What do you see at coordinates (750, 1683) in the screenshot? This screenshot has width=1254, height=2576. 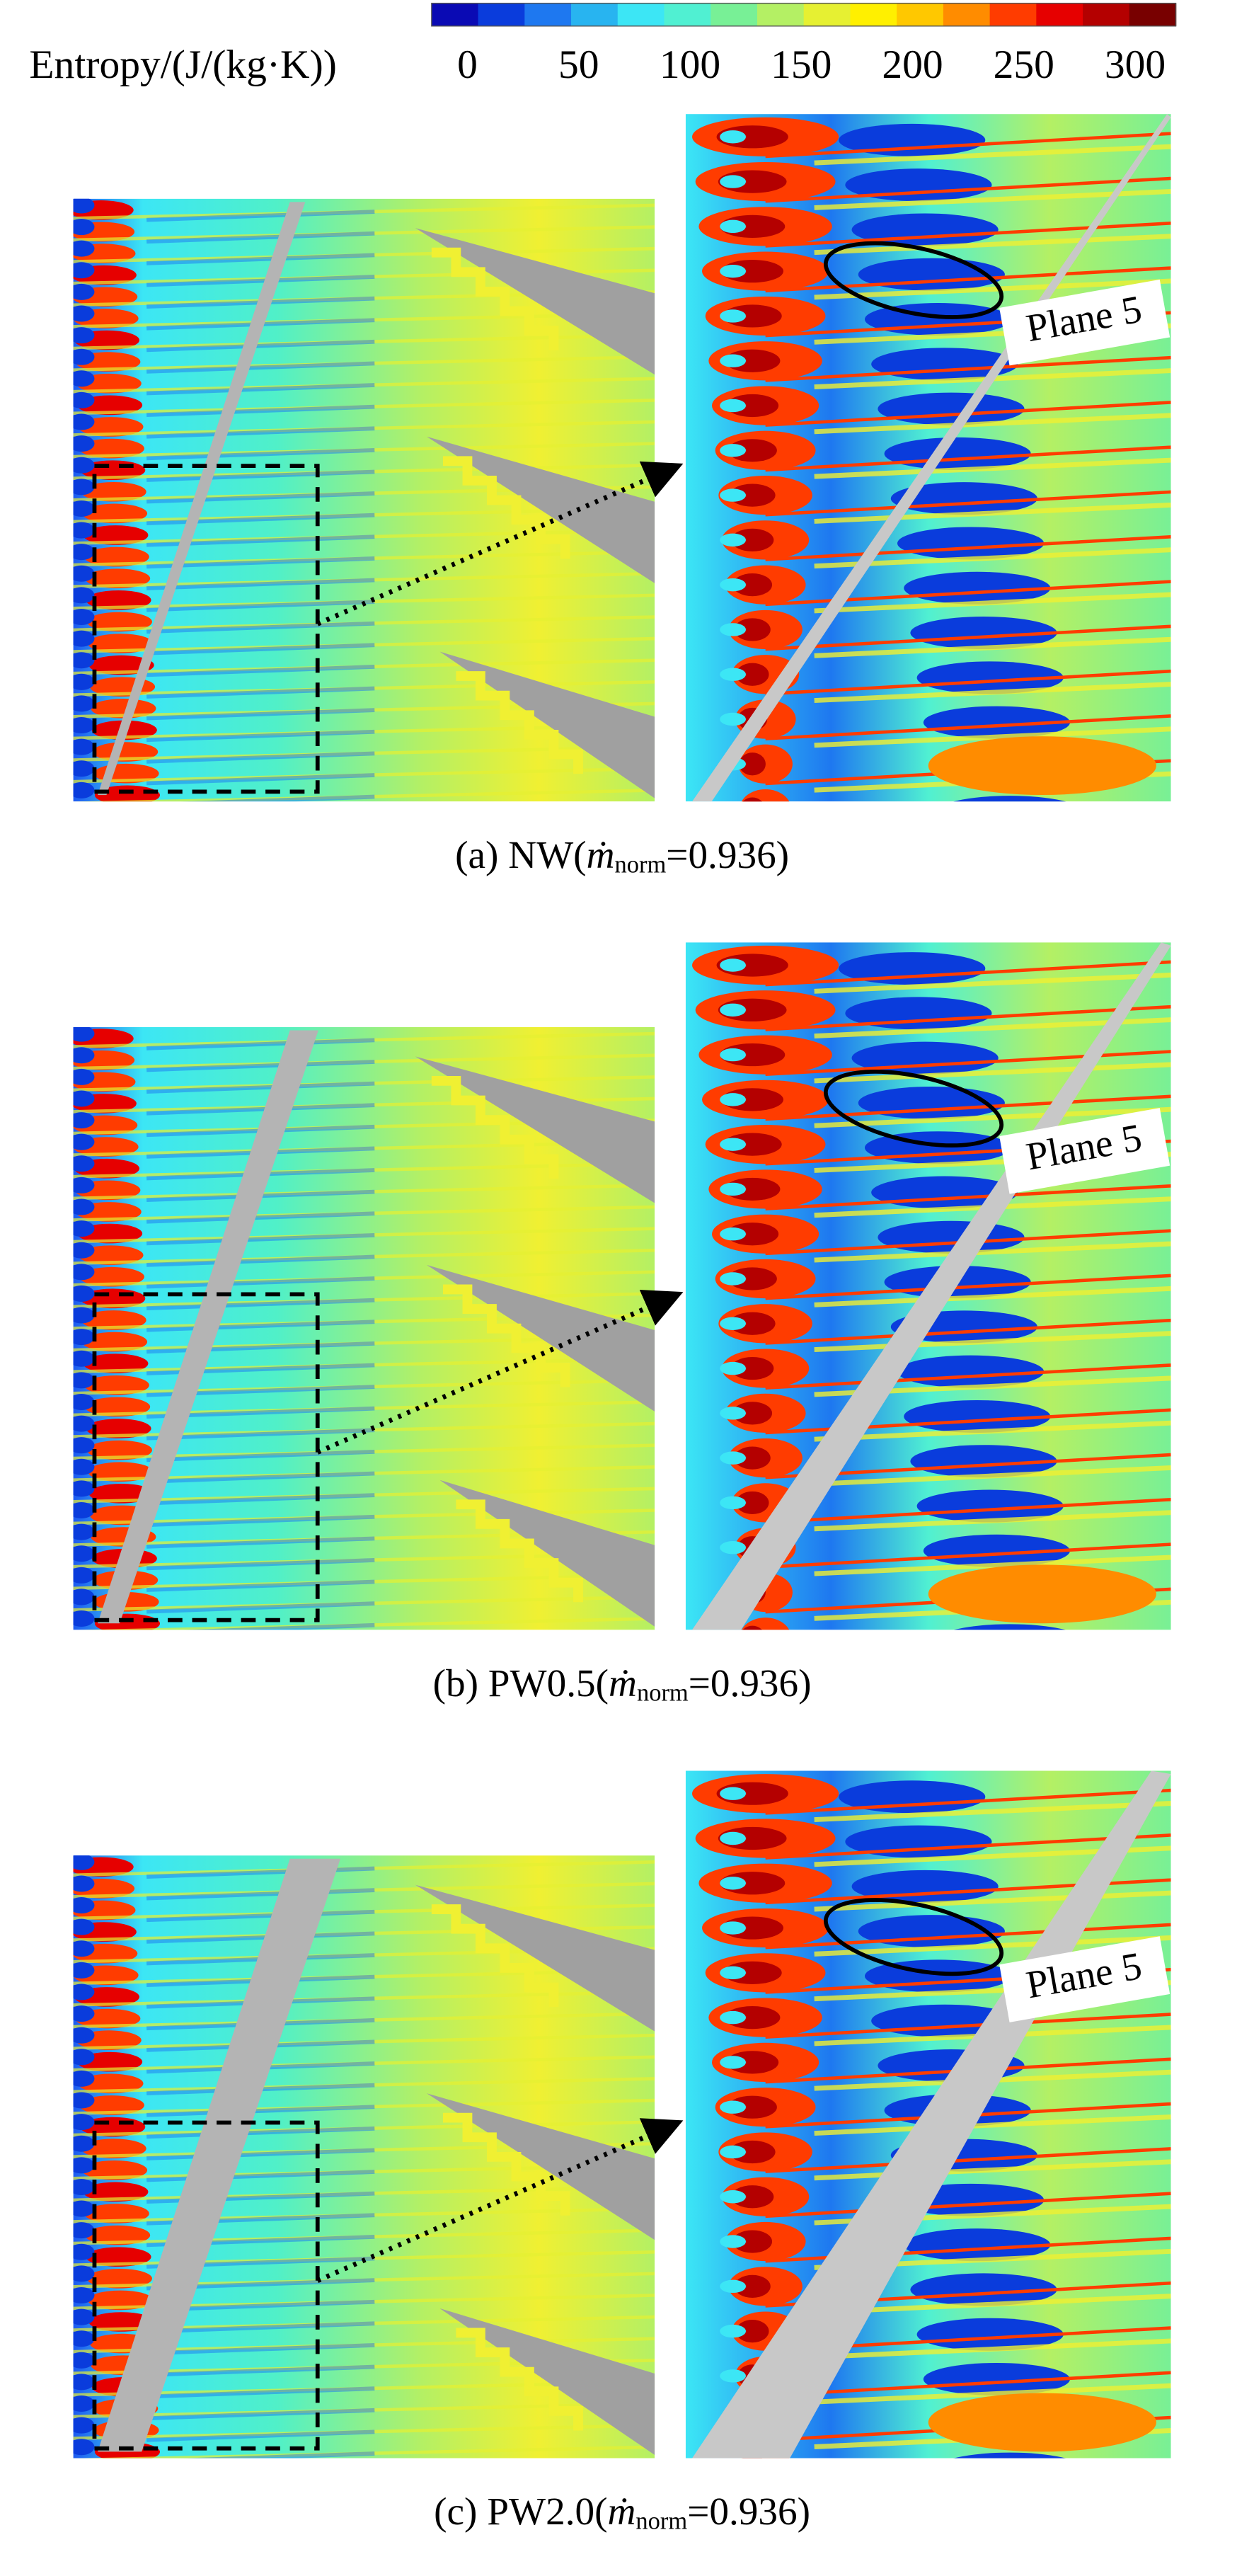 I see `caption-suffix: =0.936)` at bounding box center [750, 1683].